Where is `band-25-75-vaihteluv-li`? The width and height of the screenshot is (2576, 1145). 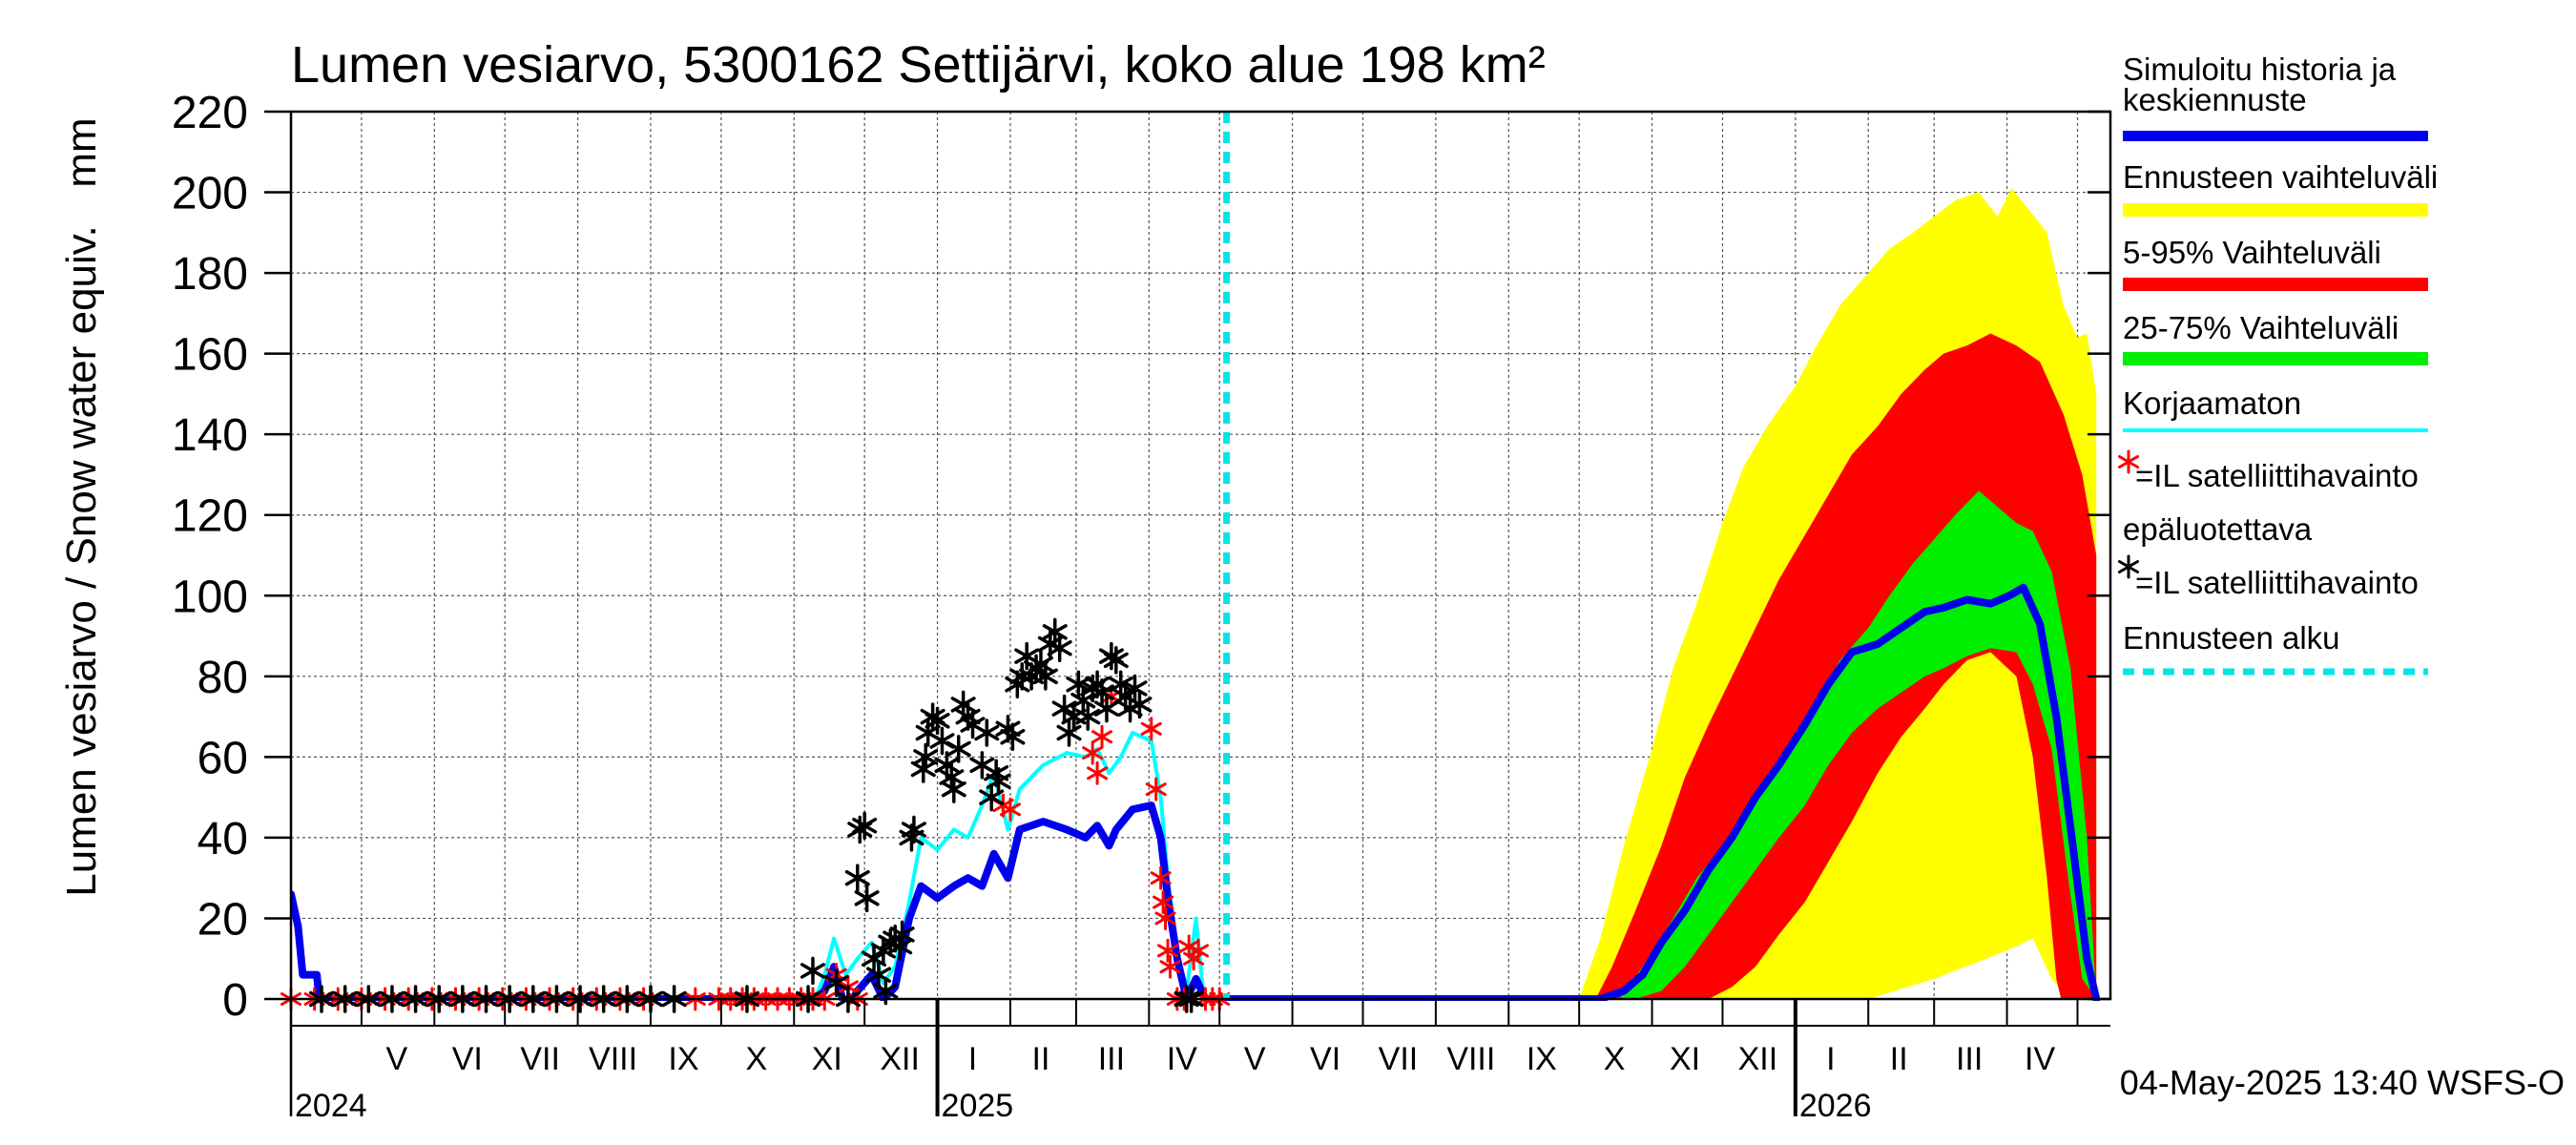
band-25-75-vaihteluv-li is located at coordinates (1858, 745).